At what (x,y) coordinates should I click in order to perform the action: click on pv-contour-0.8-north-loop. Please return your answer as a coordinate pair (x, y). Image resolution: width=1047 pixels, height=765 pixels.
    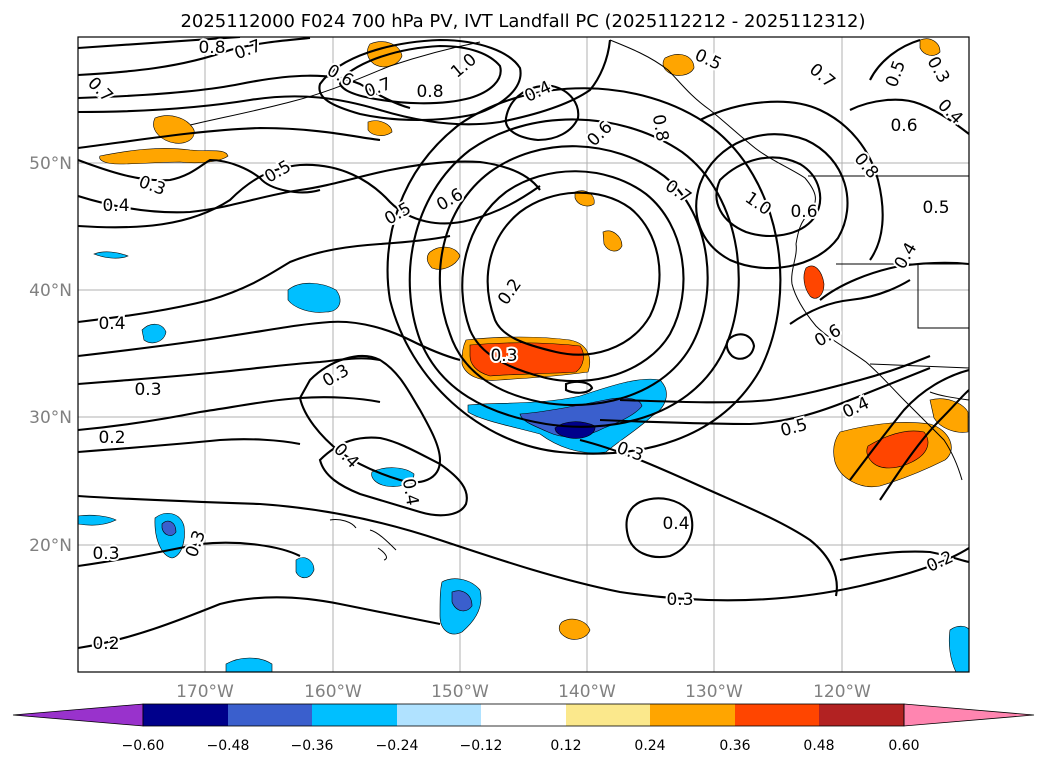
    Looking at the image, I should click on (420, 80).